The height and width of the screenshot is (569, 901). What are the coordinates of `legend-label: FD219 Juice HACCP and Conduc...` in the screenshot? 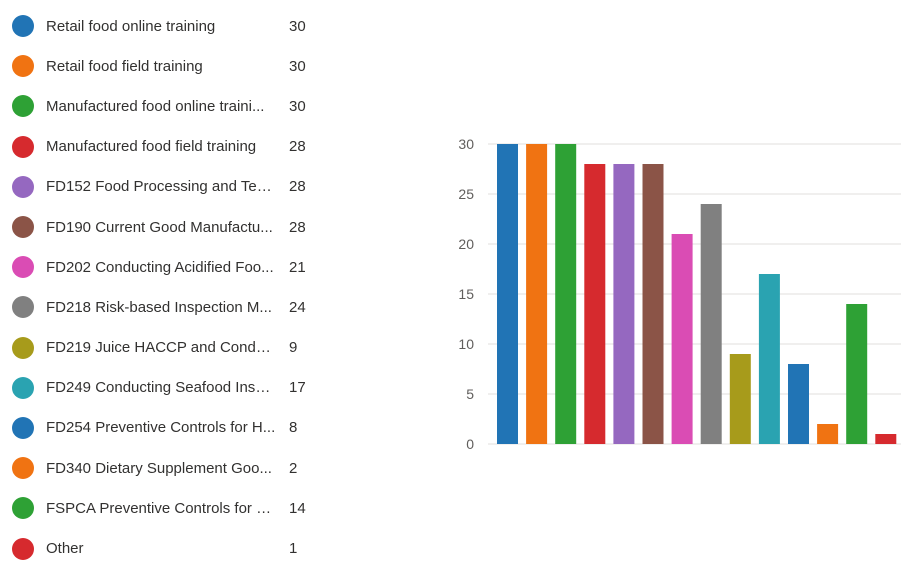 It's located at (161, 348).